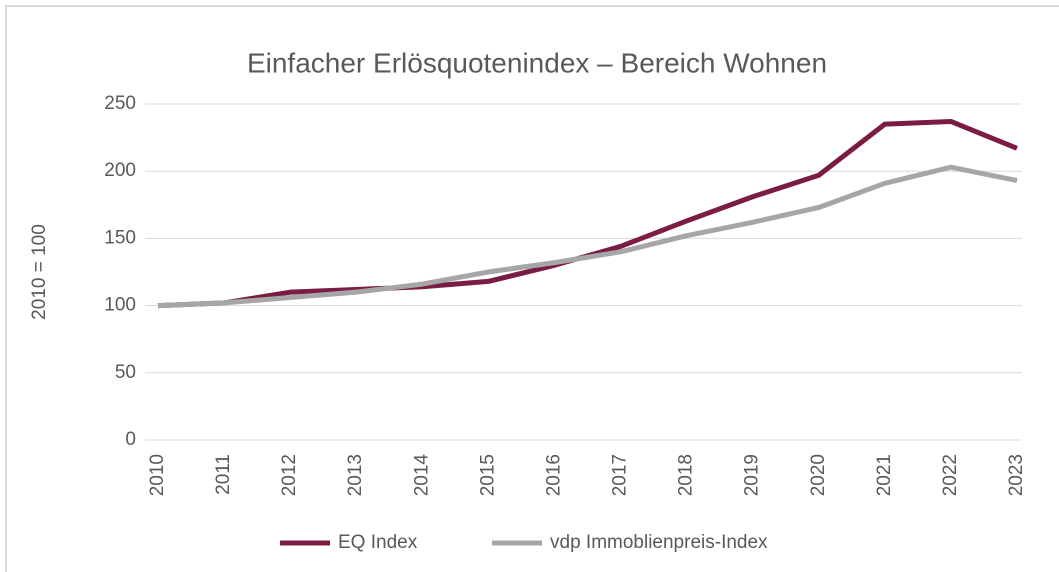  I want to click on x-tick-label: 2014, so click(421, 475).